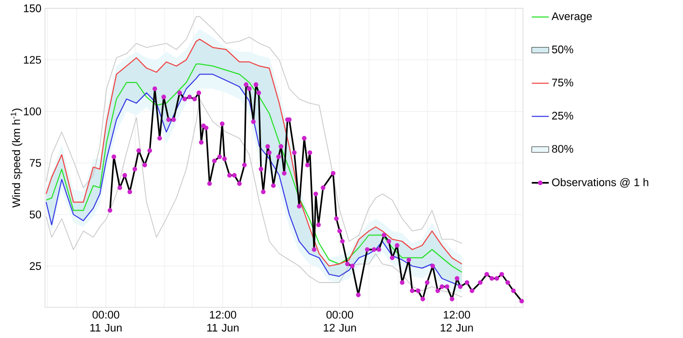 The height and width of the screenshot is (338, 683). What do you see at coordinates (36, 214) in the screenshot?
I see `y-tick-label: 50` at bounding box center [36, 214].